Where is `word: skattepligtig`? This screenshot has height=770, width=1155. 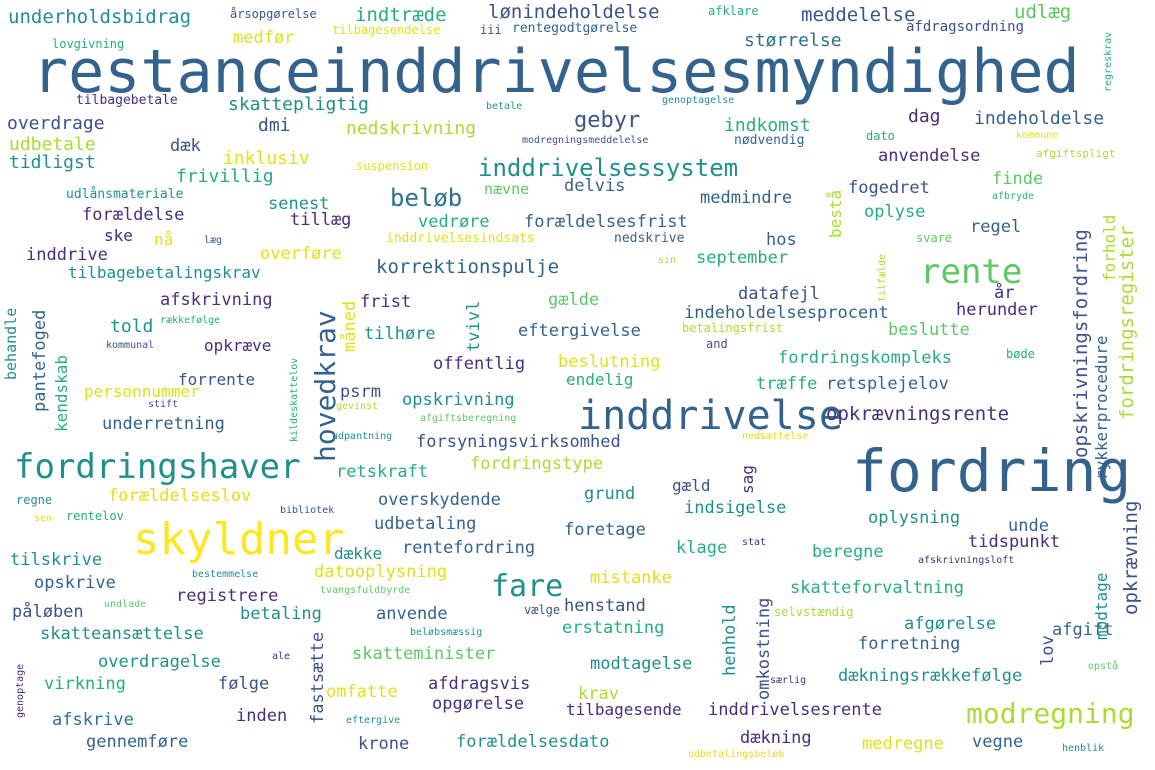
word: skattepligtig is located at coordinates (298, 104).